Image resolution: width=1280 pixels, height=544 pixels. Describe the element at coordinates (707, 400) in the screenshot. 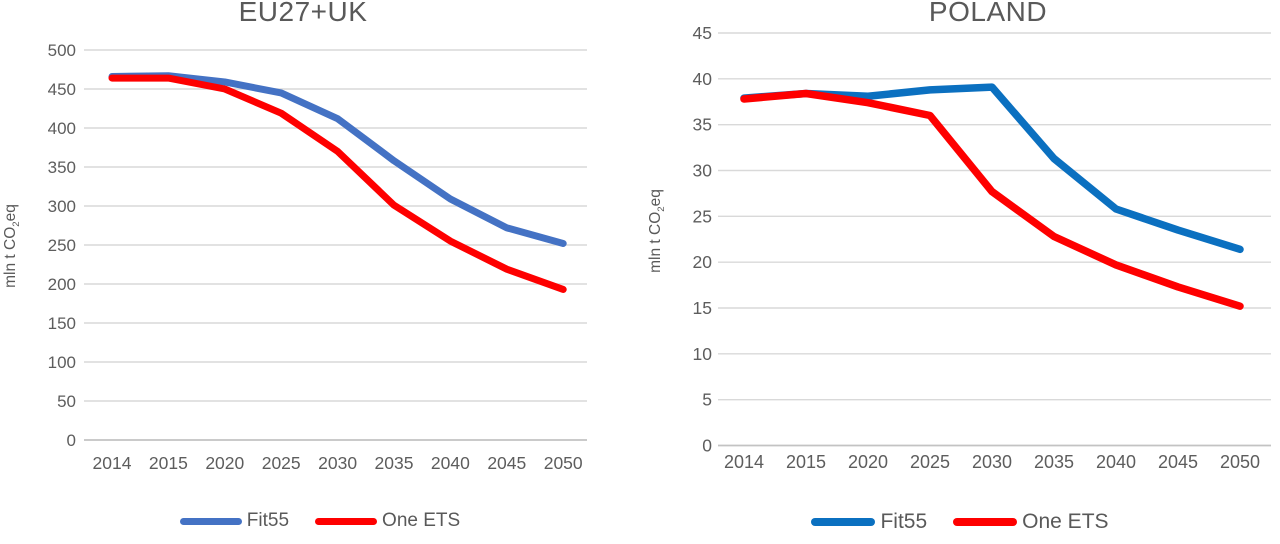

I see `y-tick-label: 5` at that location.